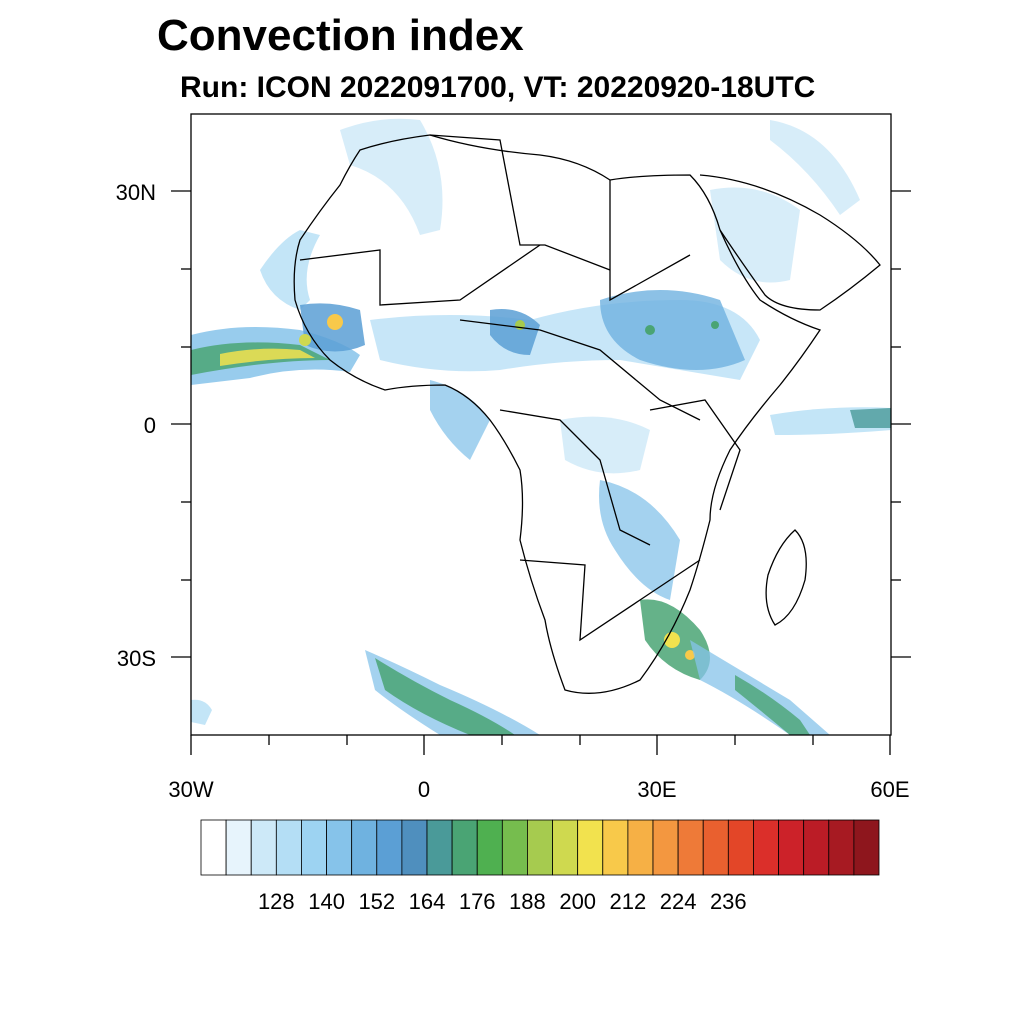 The image size is (1024, 1024). What do you see at coordinates (610, 600) in the screenshot?
I see `border-south` at bounding box center [610, 600].